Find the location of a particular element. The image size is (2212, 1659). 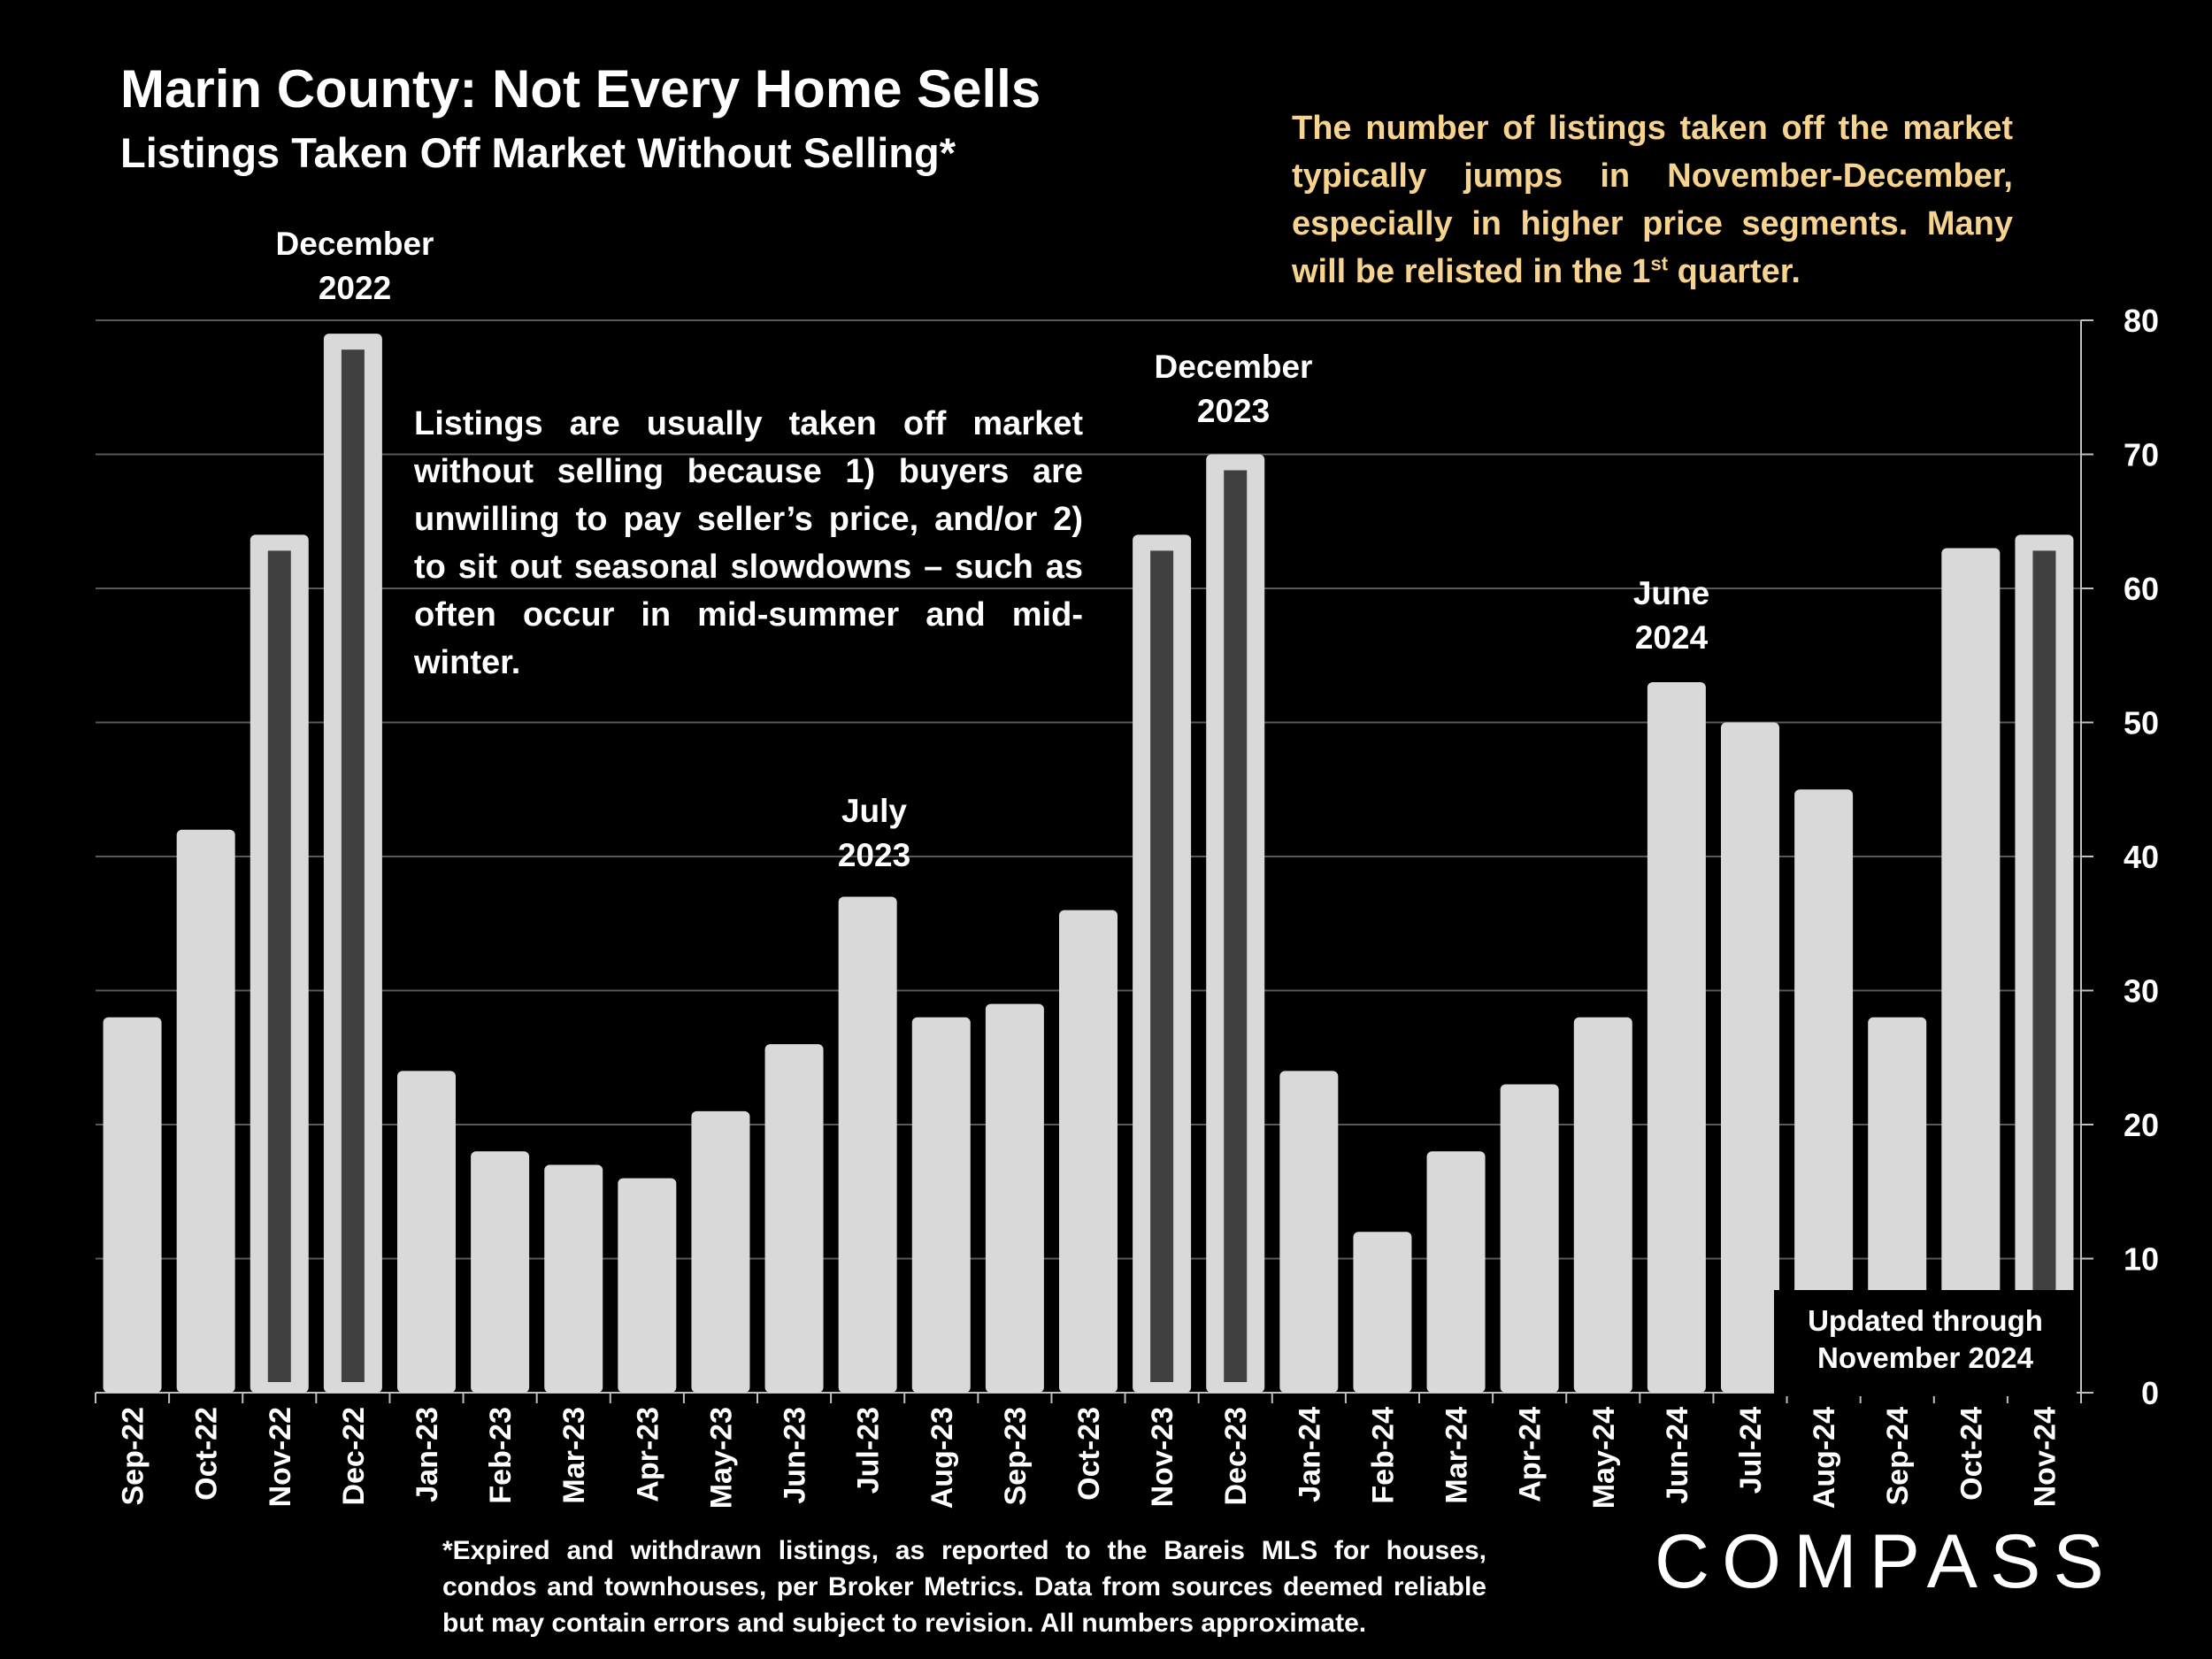

x-tick-label-apr-24: Apr-24 is located at coordinates (1531, 1455).